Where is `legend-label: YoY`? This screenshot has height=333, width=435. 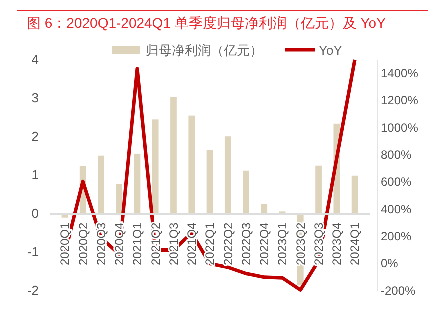 legend-label: YoY is located at coordinates (331, 50).